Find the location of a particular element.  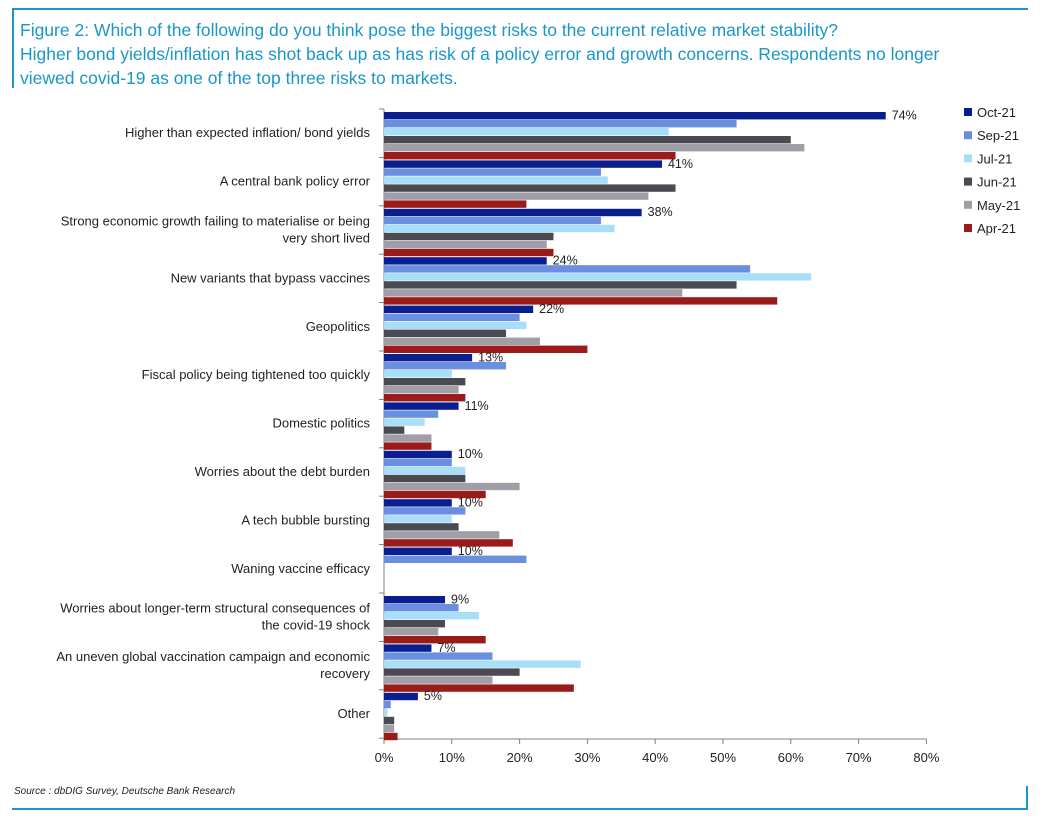

category-label: the covid-19 shock is located at coordinates (316, 625).